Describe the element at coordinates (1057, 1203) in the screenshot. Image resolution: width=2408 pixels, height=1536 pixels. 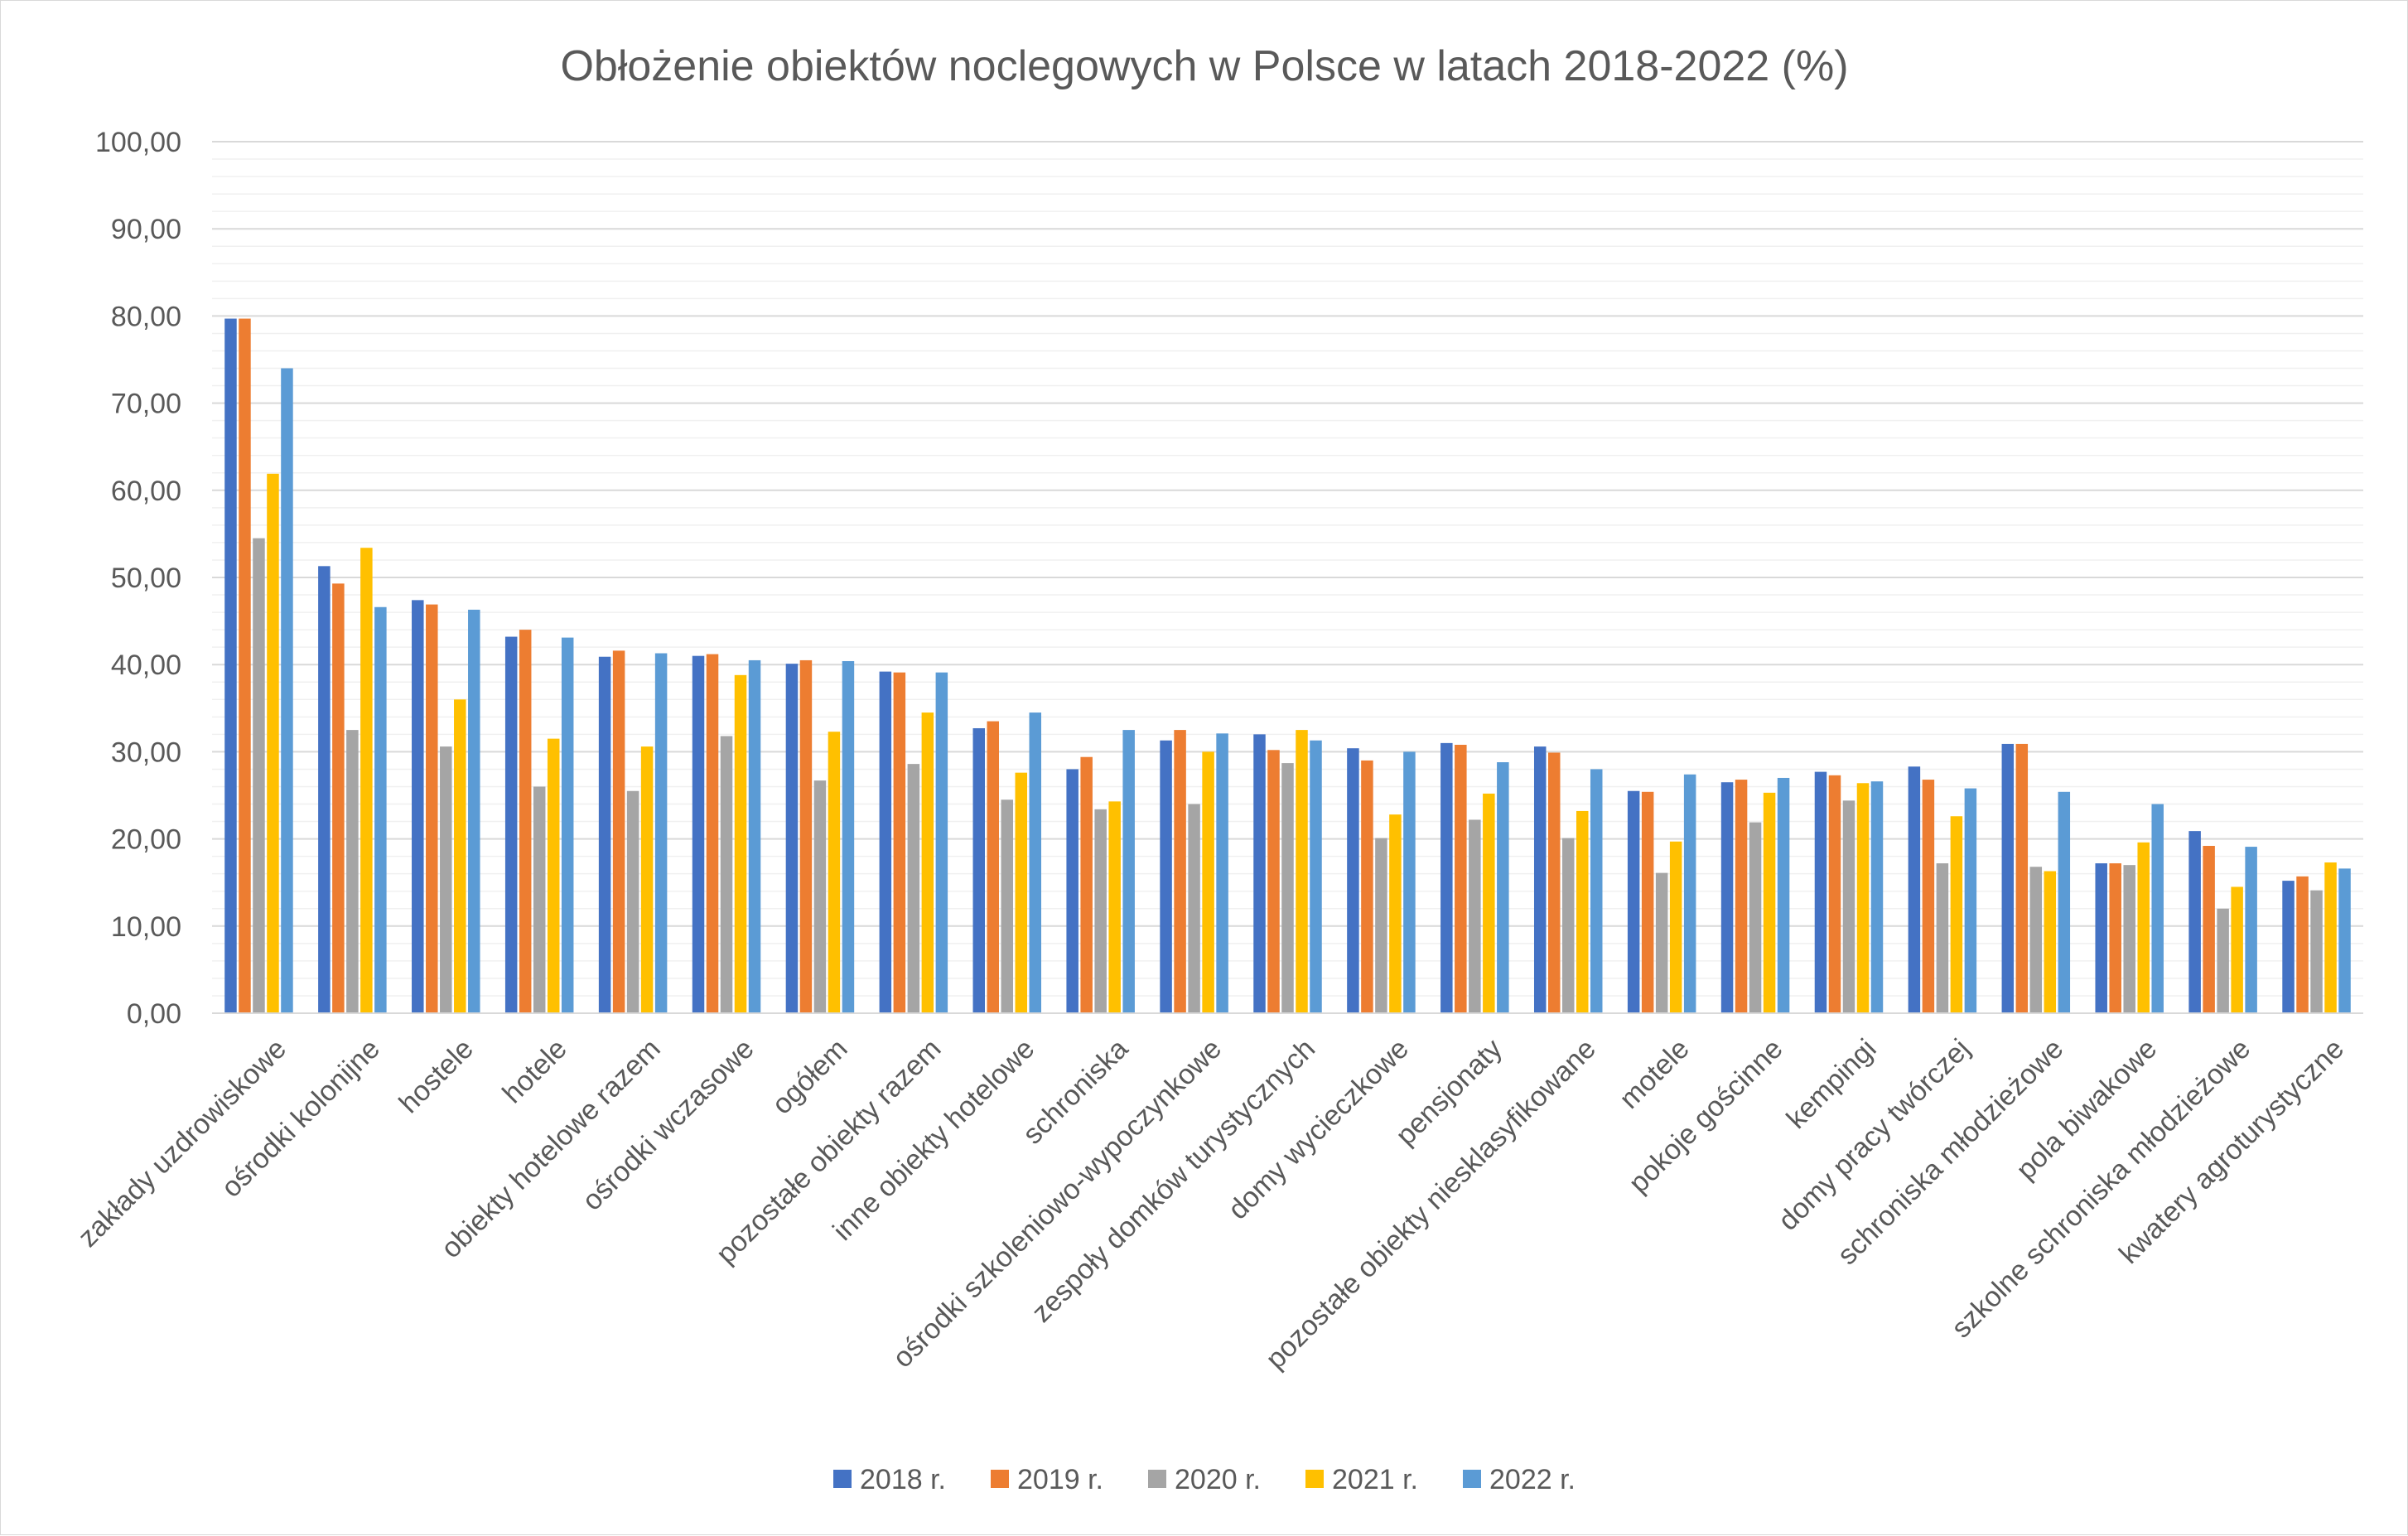
I see `x-category-label: ośrodki szkoleniowo-wypoczynkowe` at that location.